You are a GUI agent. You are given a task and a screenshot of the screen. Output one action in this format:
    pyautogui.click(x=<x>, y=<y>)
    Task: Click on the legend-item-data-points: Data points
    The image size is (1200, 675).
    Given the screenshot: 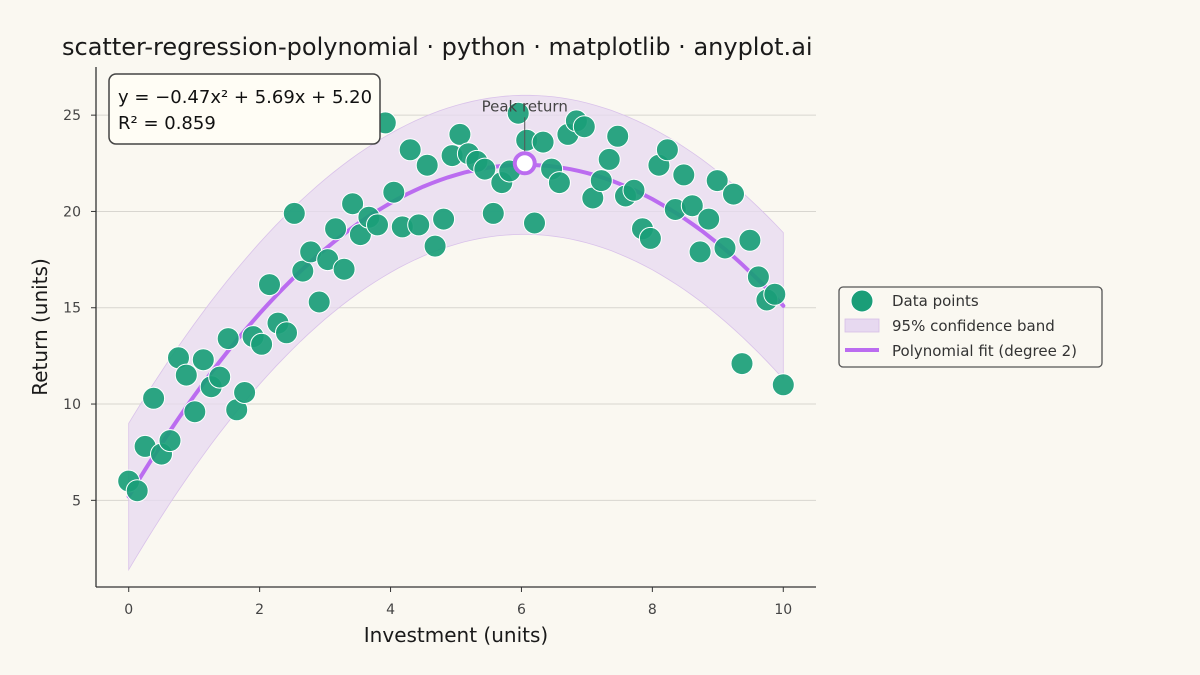 What is the action you would take?
    pyautogui.click(x=935, y=301)
    